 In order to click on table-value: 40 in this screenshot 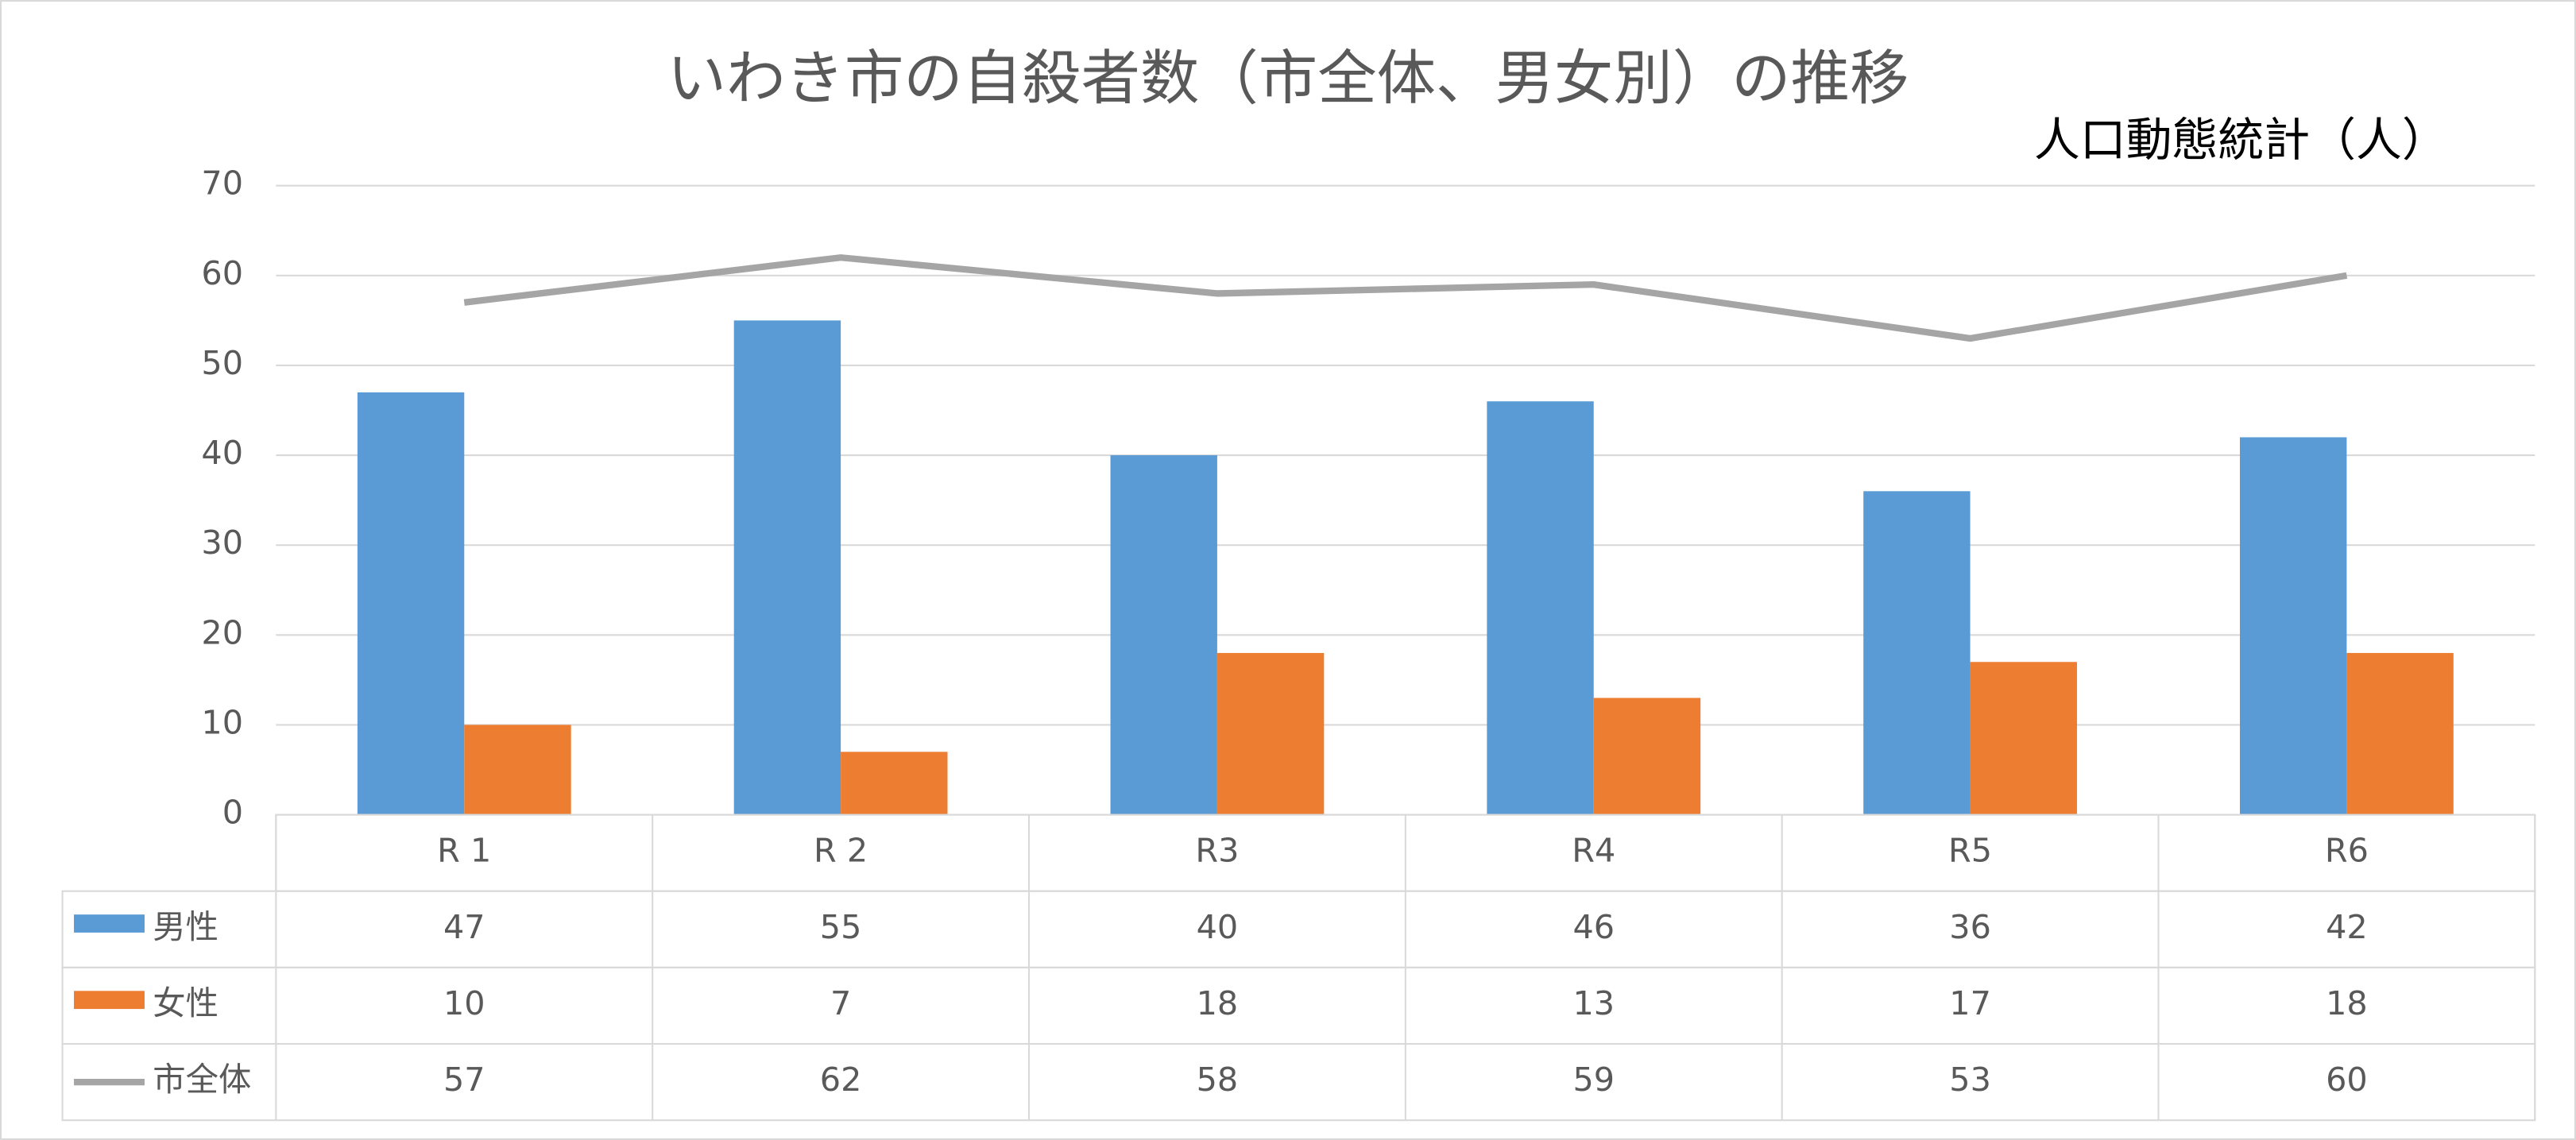, I will do `click(1218, 927)`.